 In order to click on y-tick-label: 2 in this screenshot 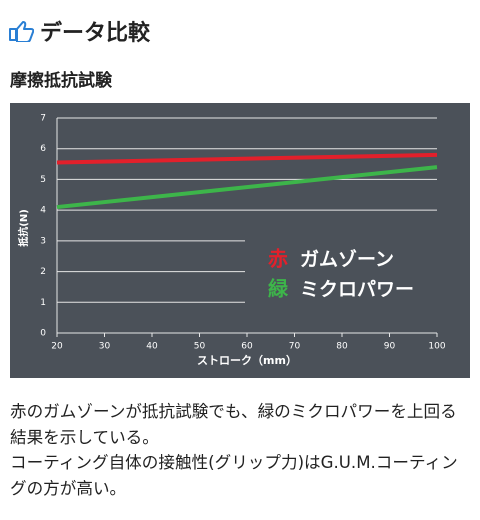, I will do `click(43, 272)`.